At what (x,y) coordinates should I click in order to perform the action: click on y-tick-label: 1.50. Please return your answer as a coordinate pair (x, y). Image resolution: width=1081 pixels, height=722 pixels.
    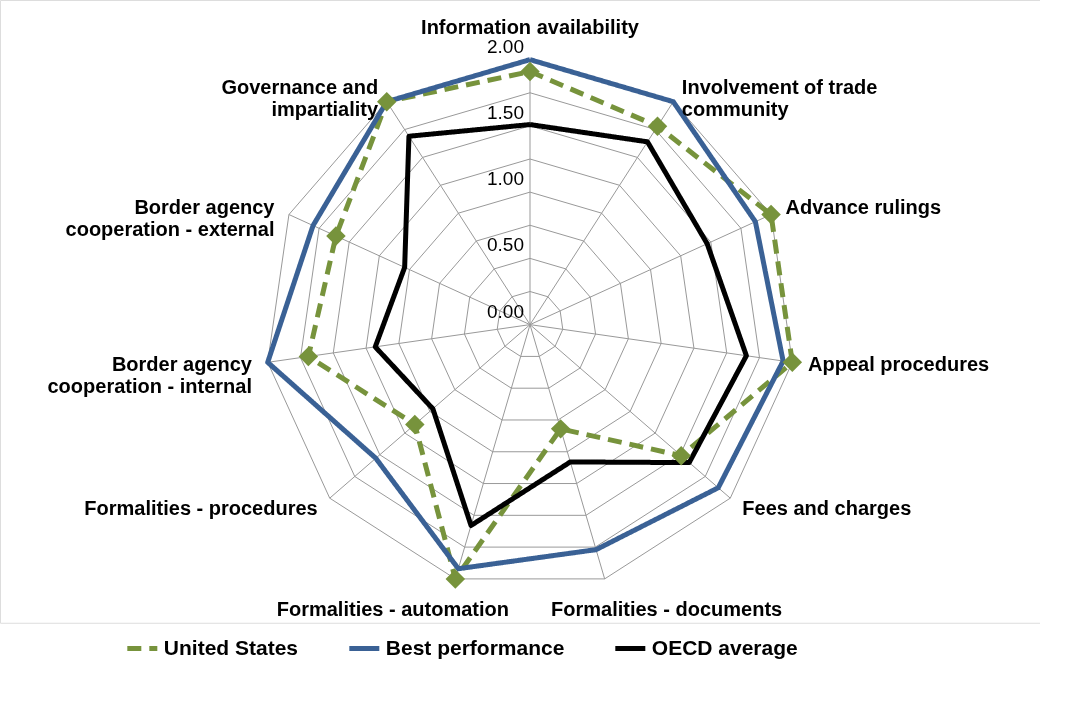
    Looking at the image, I should click on (505, 112).